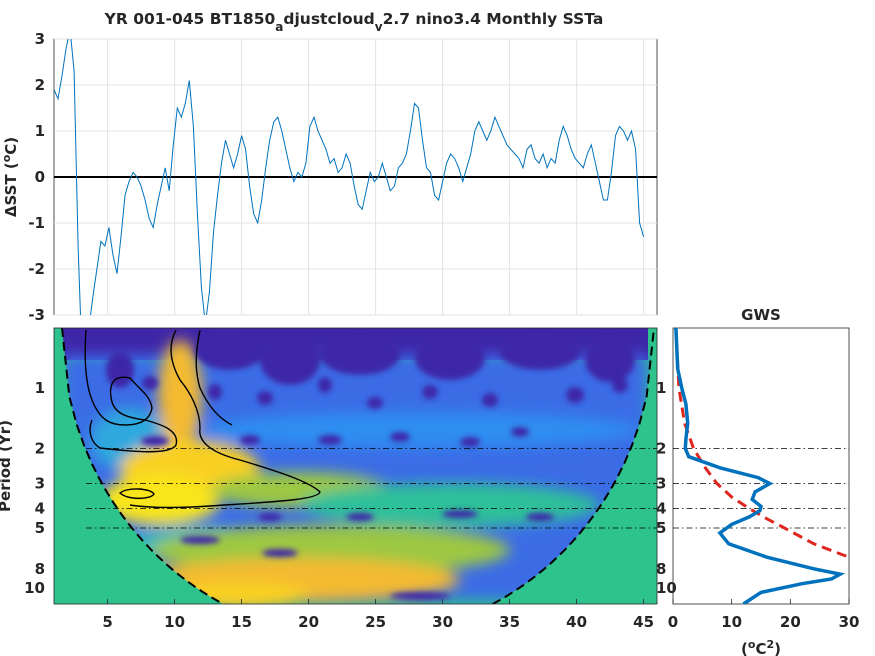  I want to click on gws-power-line, so click(760, 466).